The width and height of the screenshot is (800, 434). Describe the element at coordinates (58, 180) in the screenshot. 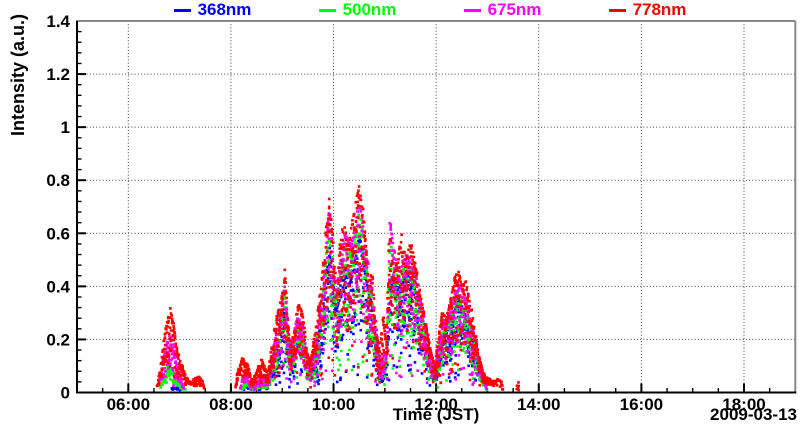

I see `y-tick-label: 0.8` at that location.